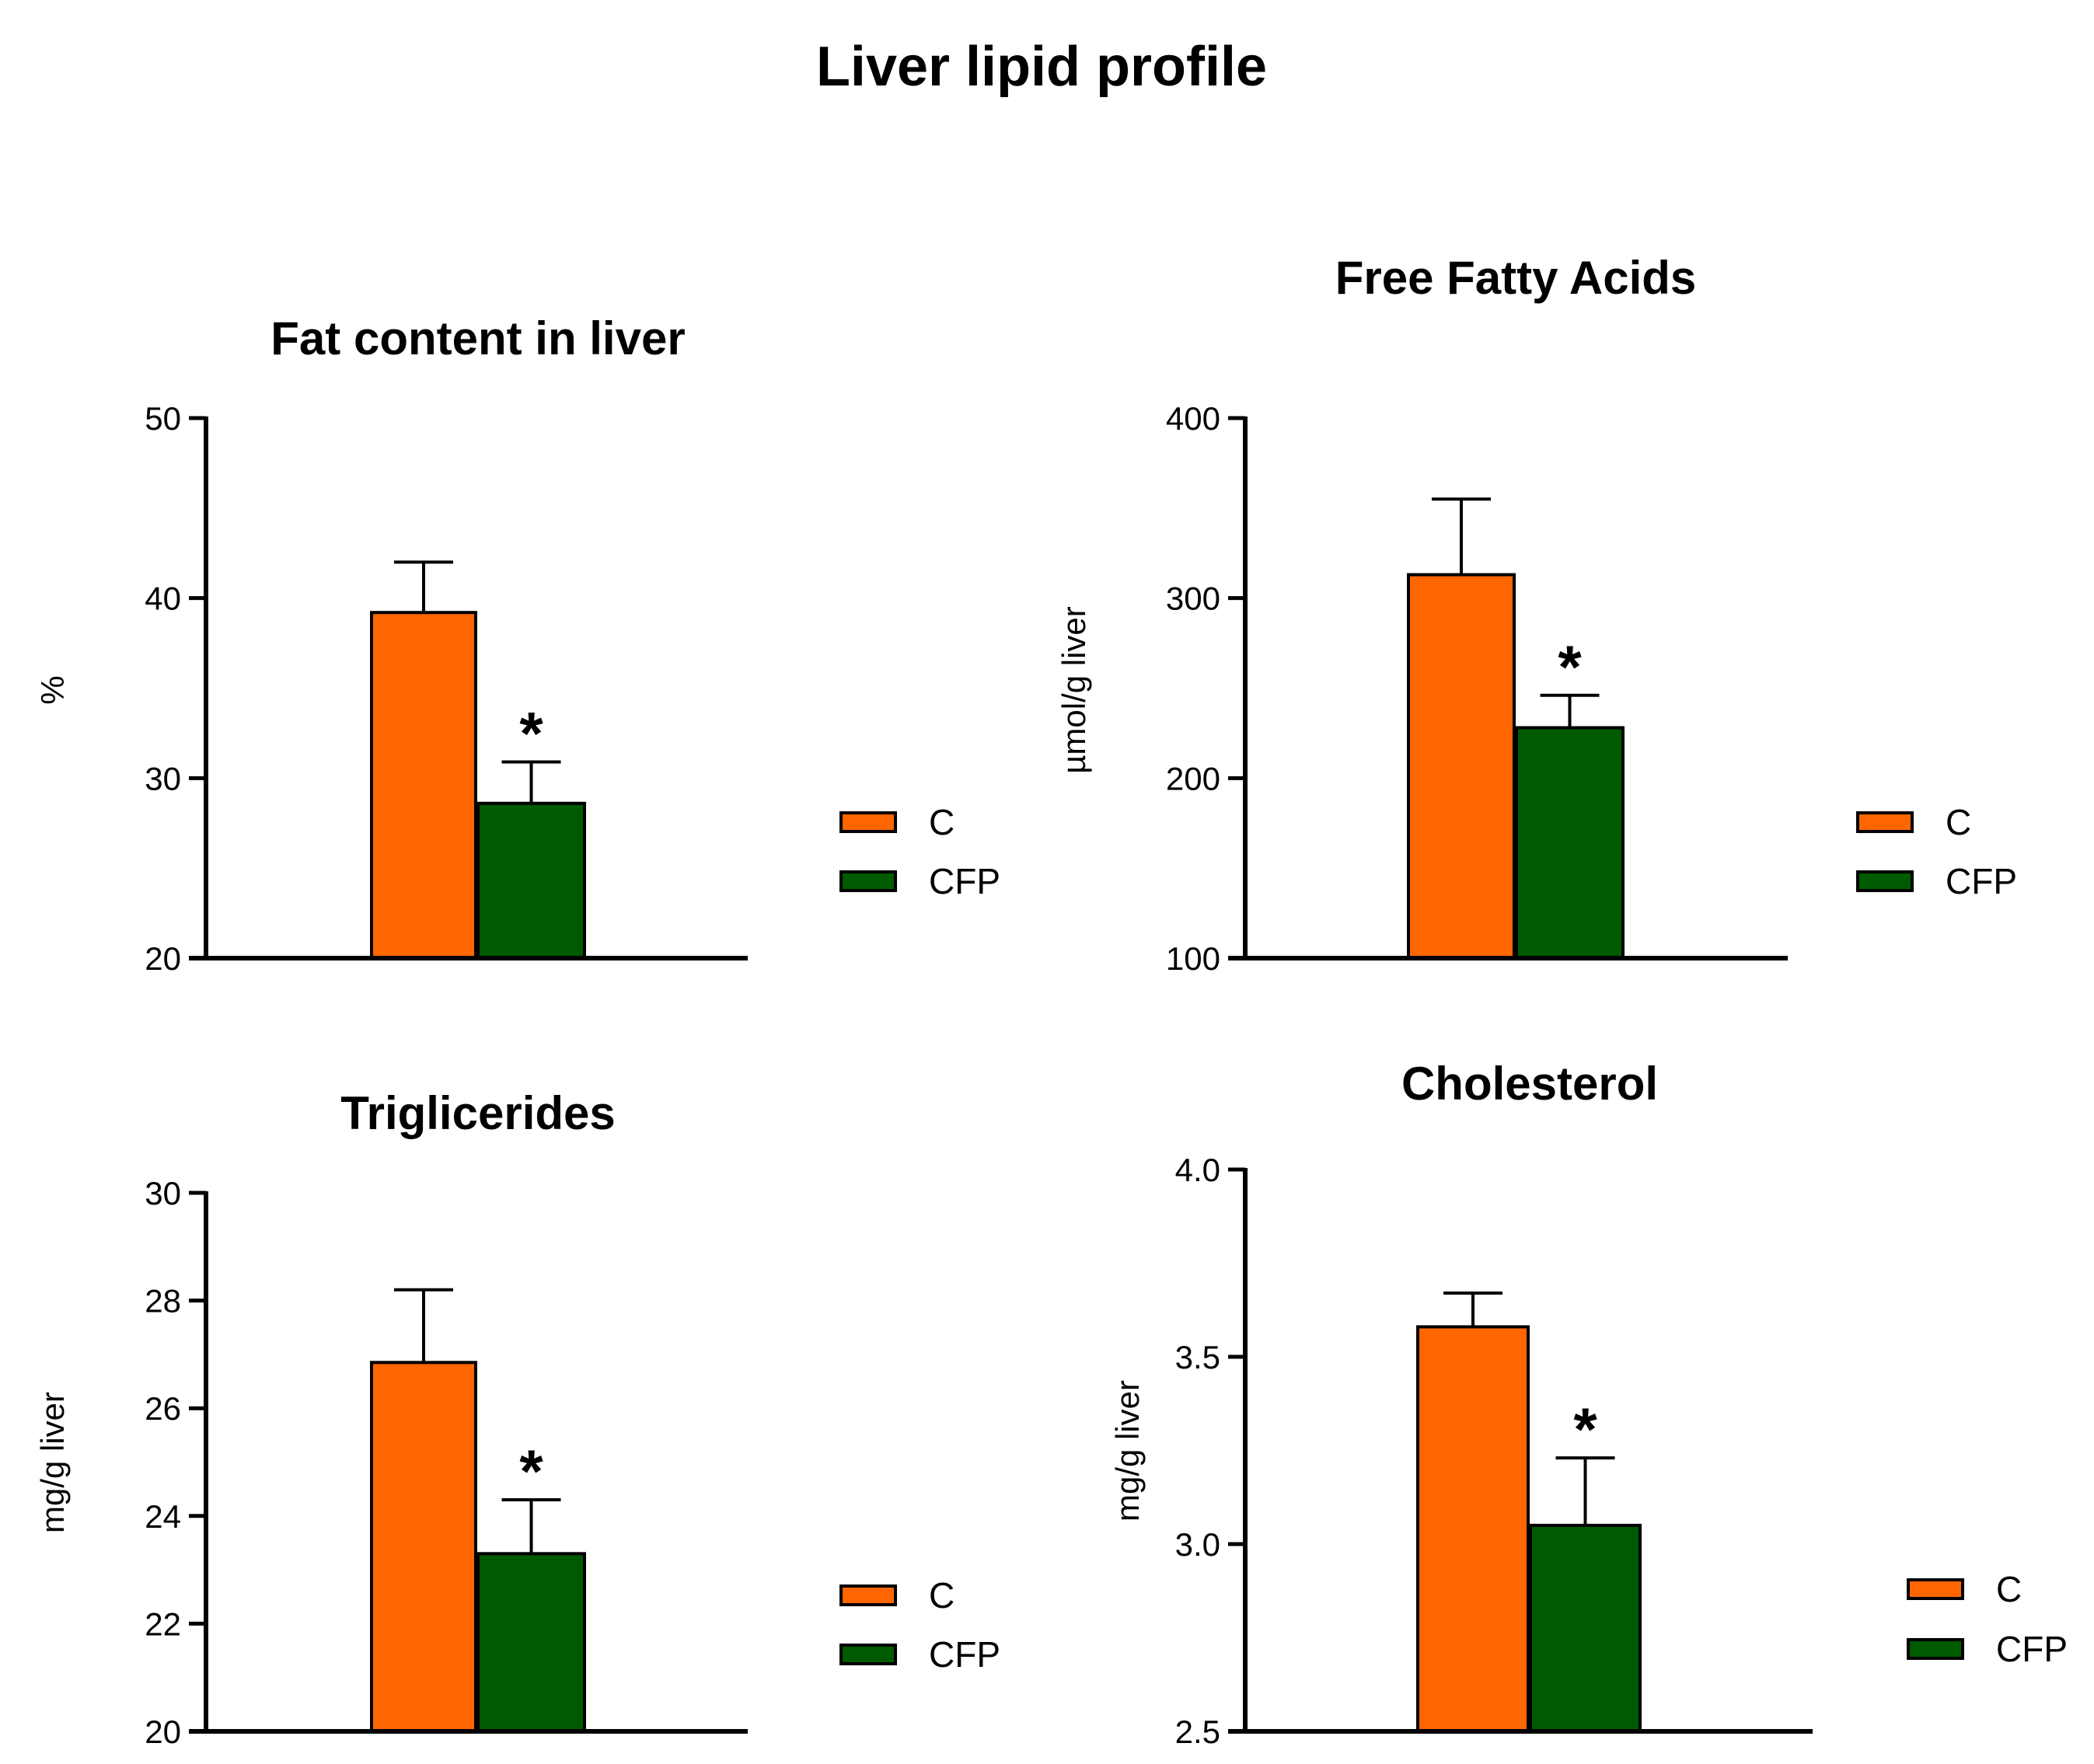 The width and height of the screenshot is (2094, 1764). I want to click on y-tick-label: 2.5, so click(1197, 1731).